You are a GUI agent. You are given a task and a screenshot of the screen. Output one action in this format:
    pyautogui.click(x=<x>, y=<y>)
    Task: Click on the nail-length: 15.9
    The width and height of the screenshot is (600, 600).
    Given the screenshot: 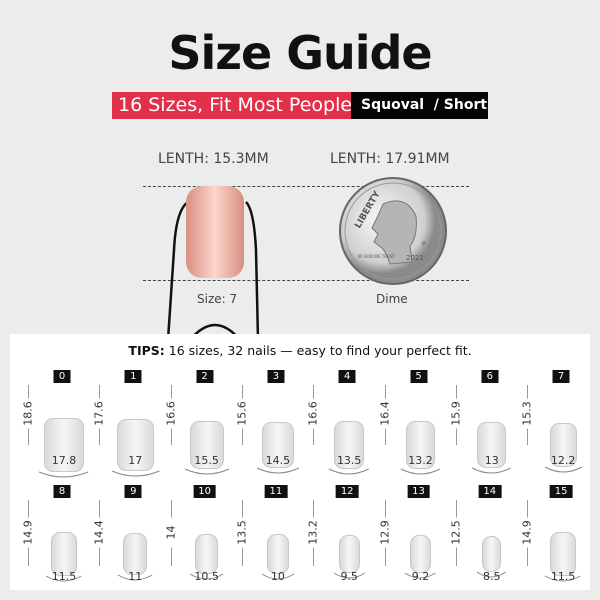 What is the action you would take?
    pyautogui.click(x=456, y=413)
    